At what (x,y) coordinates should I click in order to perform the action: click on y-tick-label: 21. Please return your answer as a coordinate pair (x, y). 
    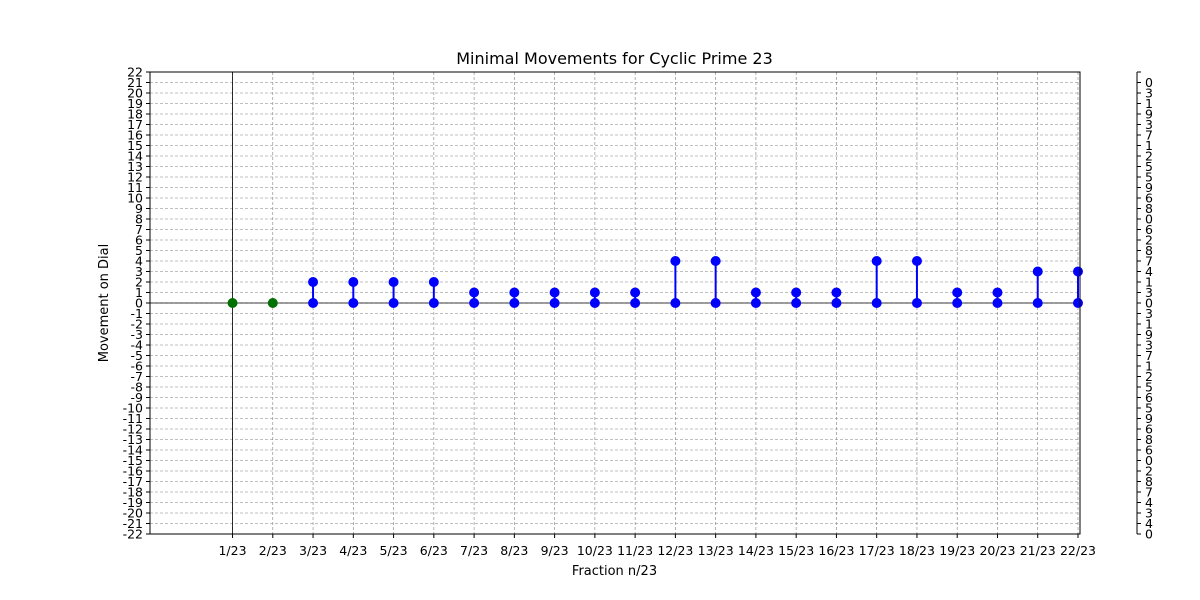
    Looking at the image, I should click on (135, 82).